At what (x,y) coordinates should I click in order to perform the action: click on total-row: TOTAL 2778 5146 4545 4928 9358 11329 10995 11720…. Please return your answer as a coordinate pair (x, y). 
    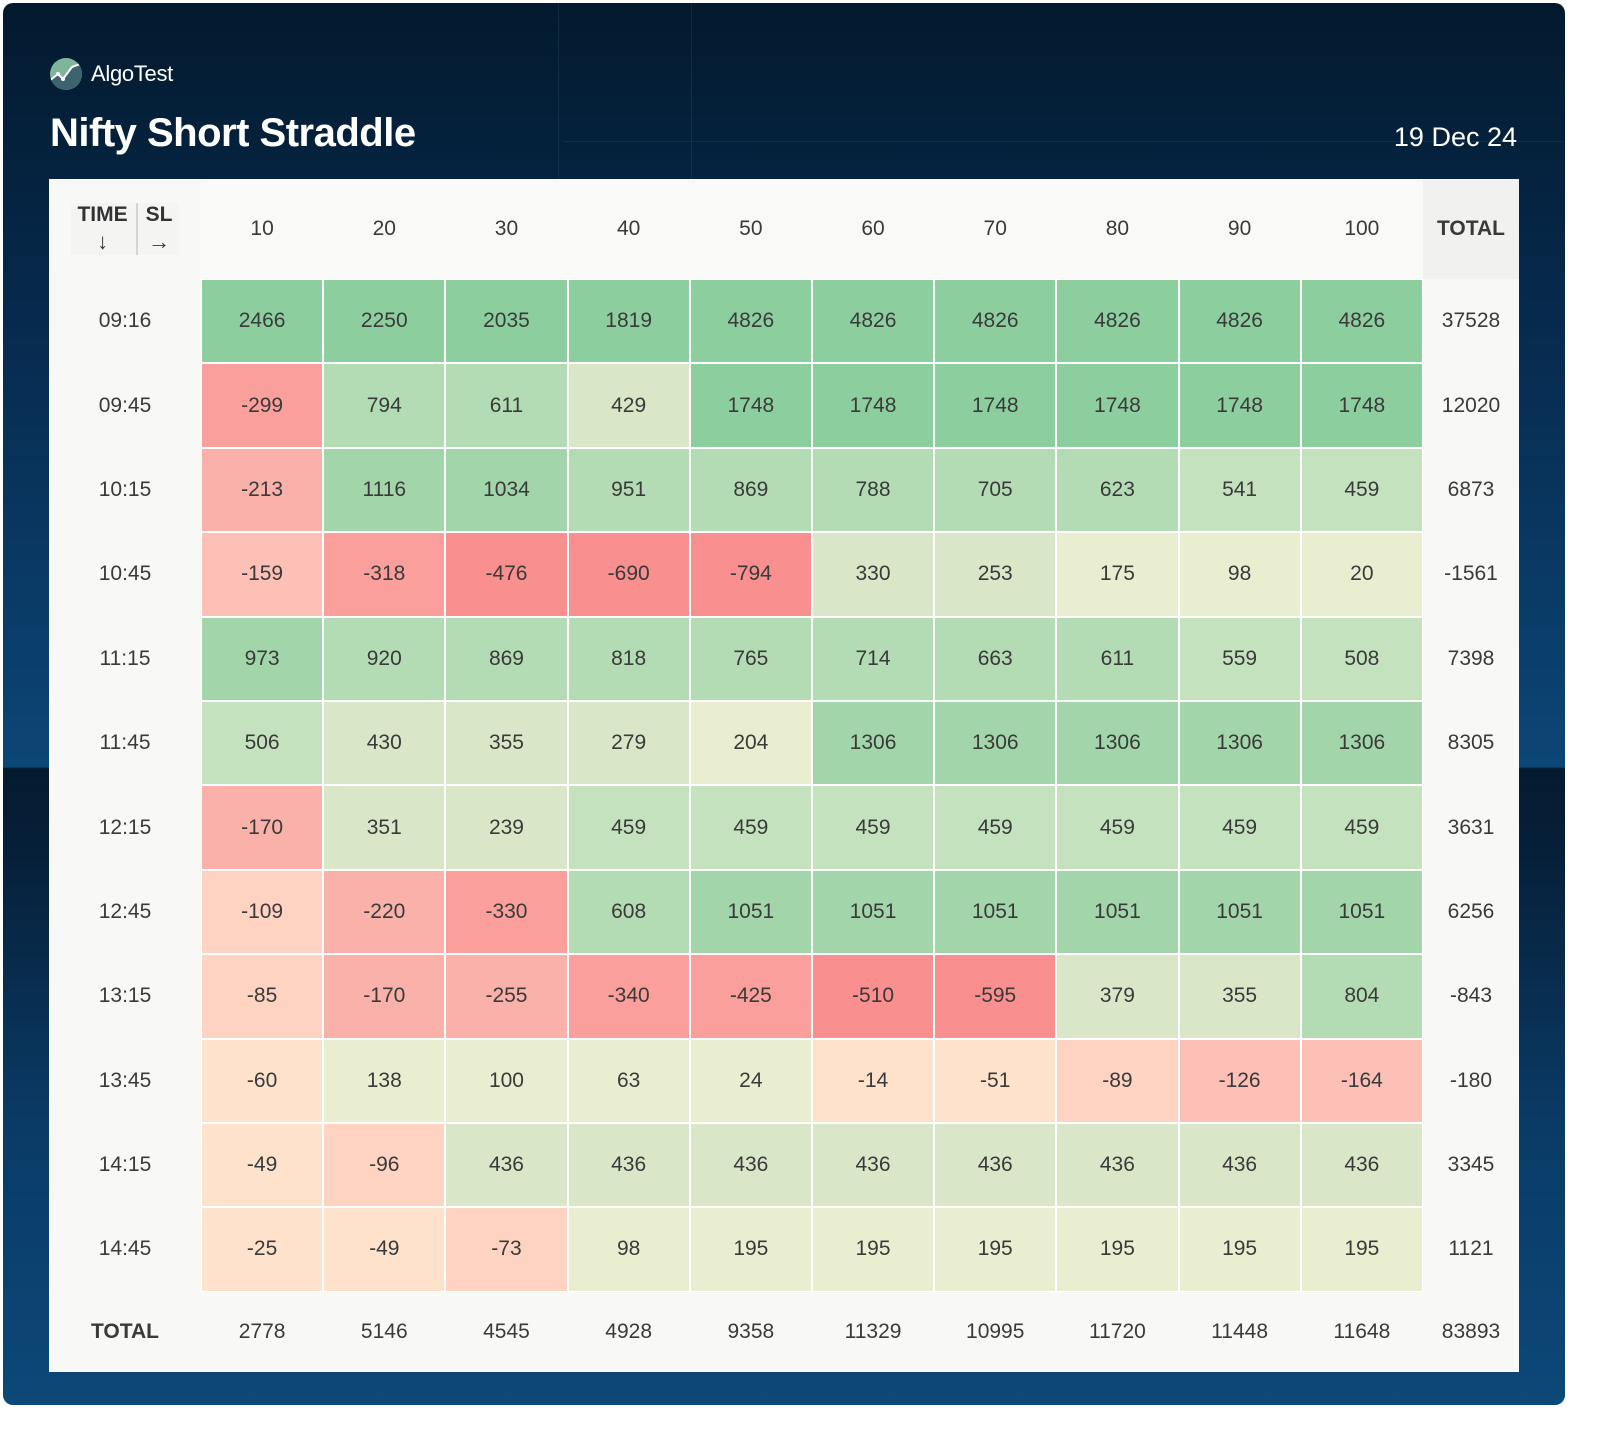
    Looking at the image, I should click on (784, 1331).